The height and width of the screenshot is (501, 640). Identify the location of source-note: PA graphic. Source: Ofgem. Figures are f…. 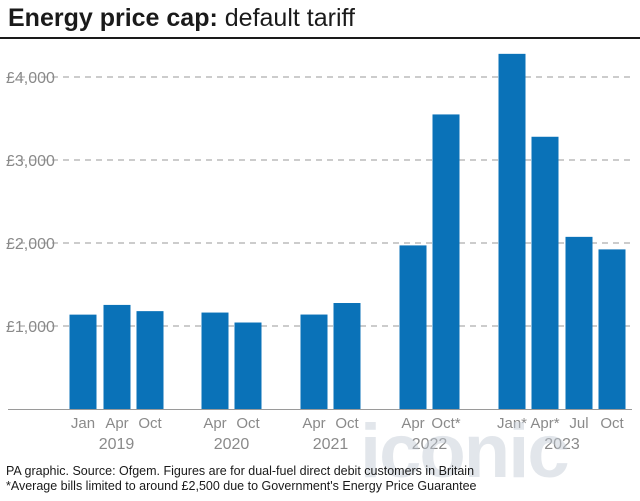
(240, 471).